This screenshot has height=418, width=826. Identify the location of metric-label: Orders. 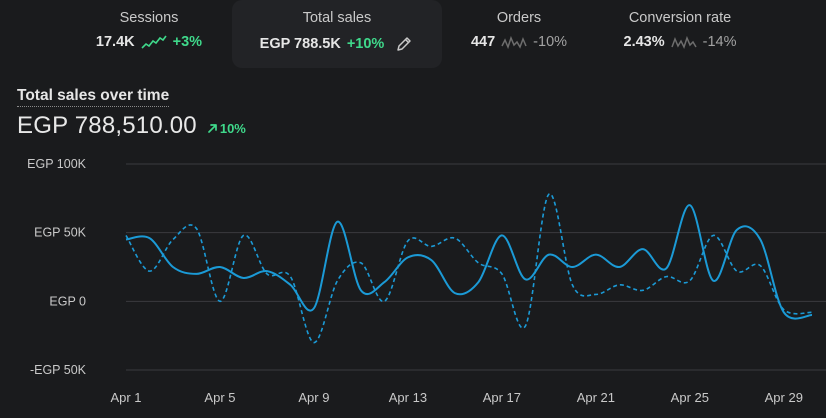
(519, 18).